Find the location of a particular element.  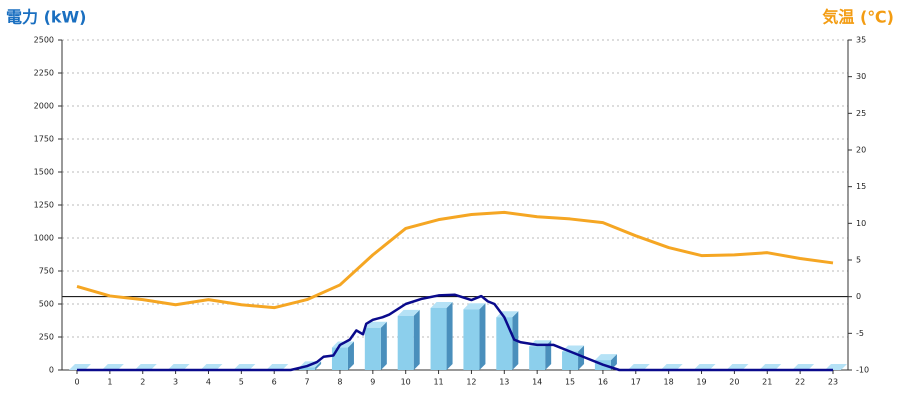

x-tick-label: 0 is located at coordinates (76, 382).